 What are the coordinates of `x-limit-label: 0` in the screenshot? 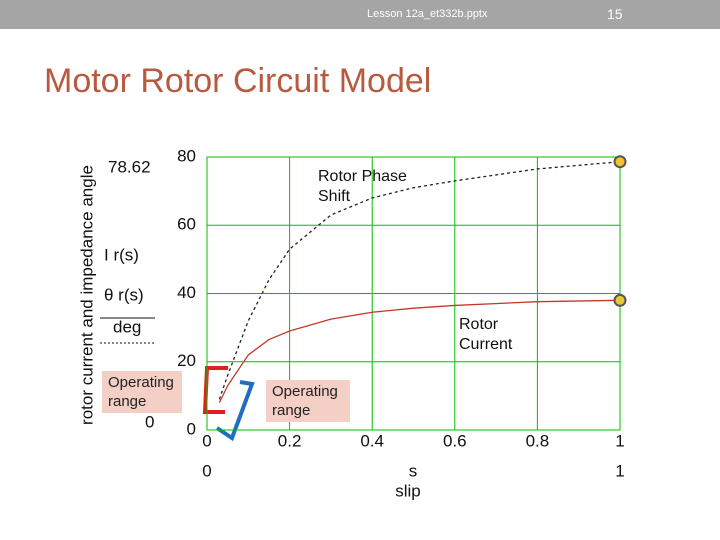 It's located at (206, 470).